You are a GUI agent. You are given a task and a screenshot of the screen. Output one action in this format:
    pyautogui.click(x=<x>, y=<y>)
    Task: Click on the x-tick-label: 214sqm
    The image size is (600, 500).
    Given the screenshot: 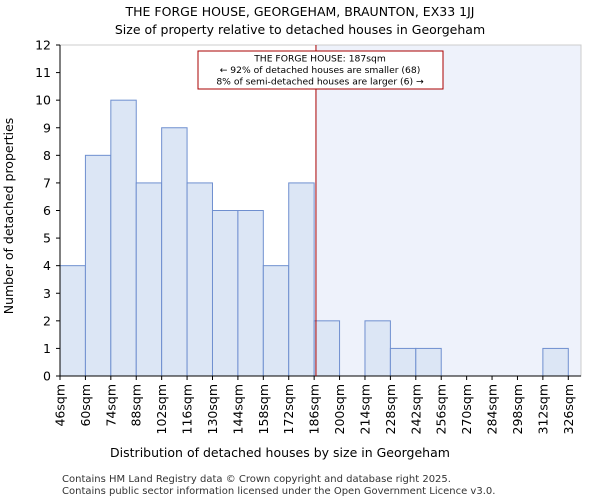 What is the action you would take?
    pyautogui.click(x=364, y=409)
    